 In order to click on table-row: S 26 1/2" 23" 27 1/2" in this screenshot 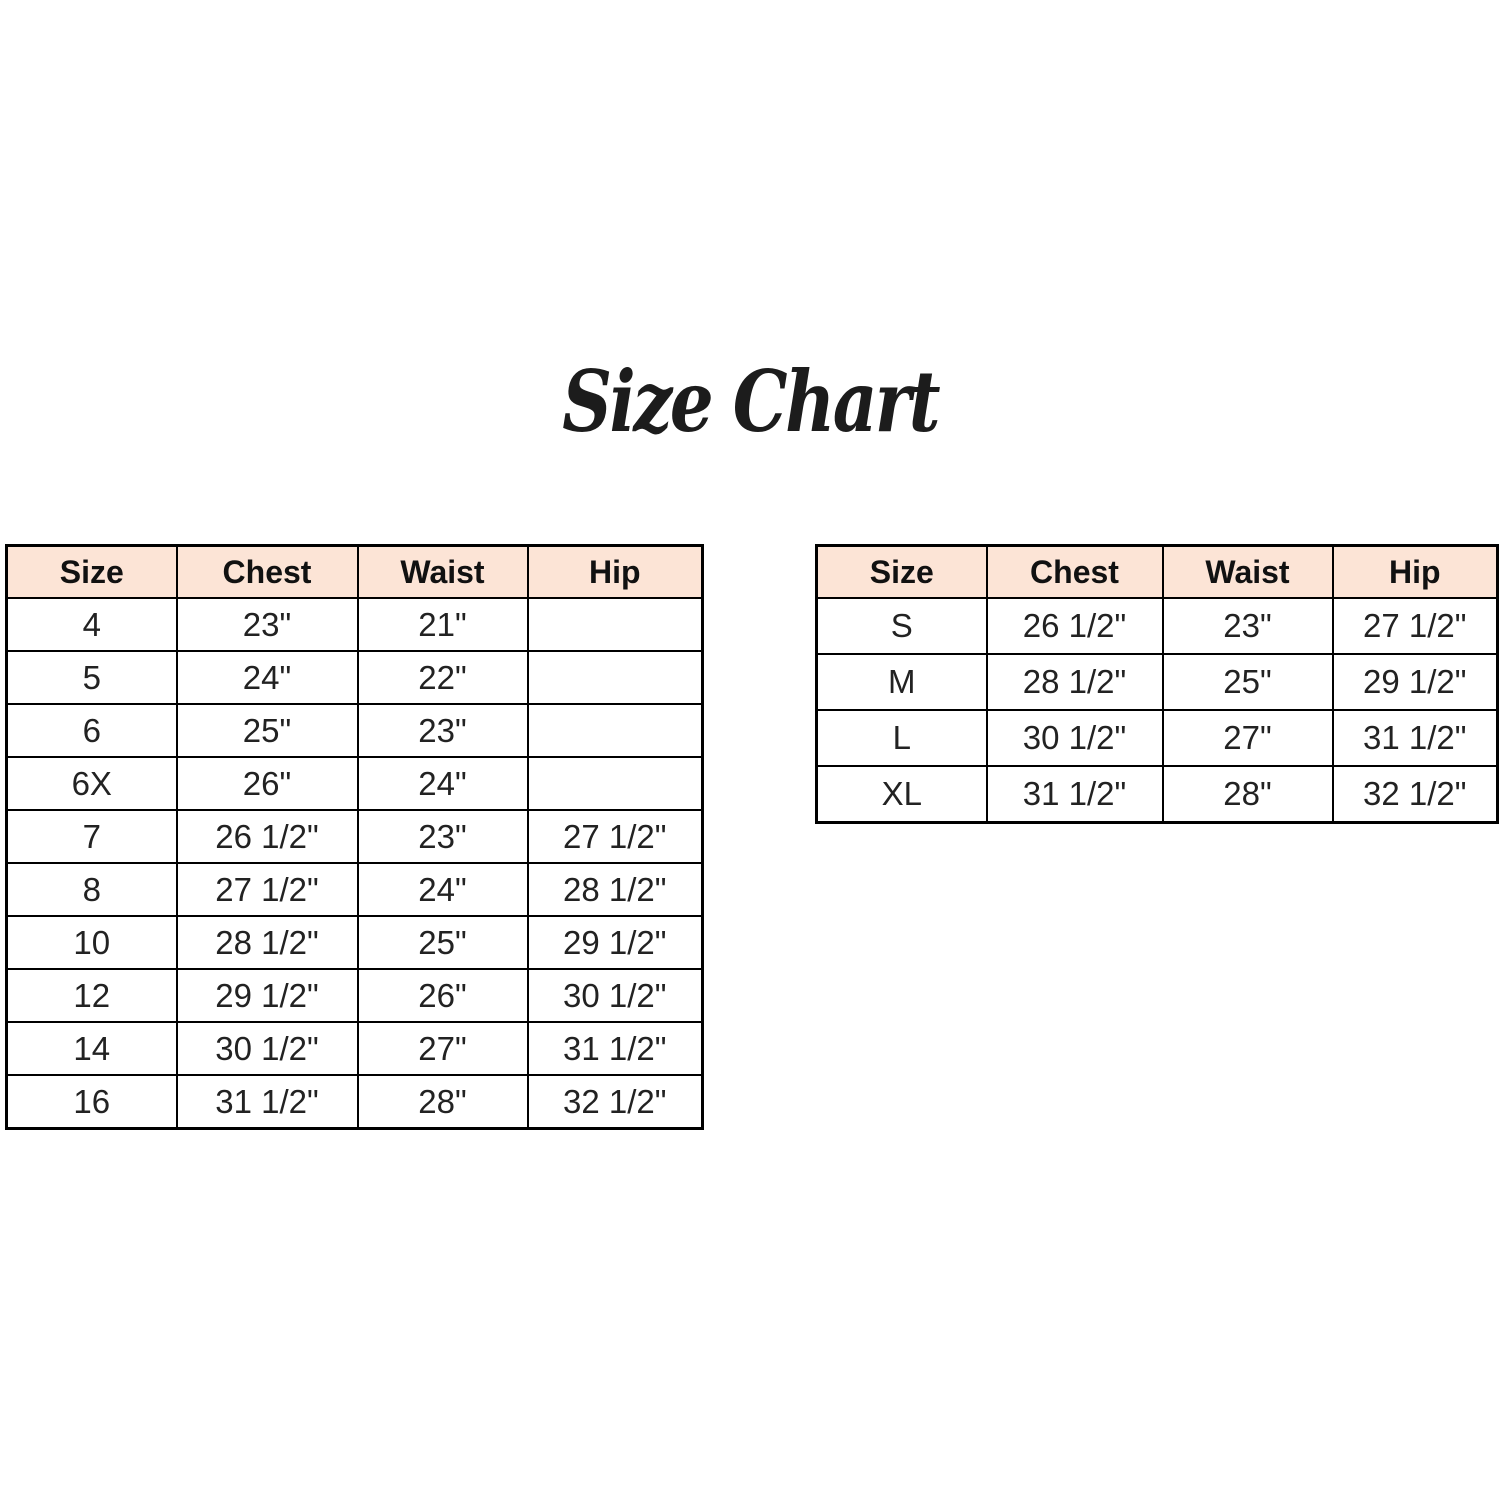, I will do `click(1157, 626)`.